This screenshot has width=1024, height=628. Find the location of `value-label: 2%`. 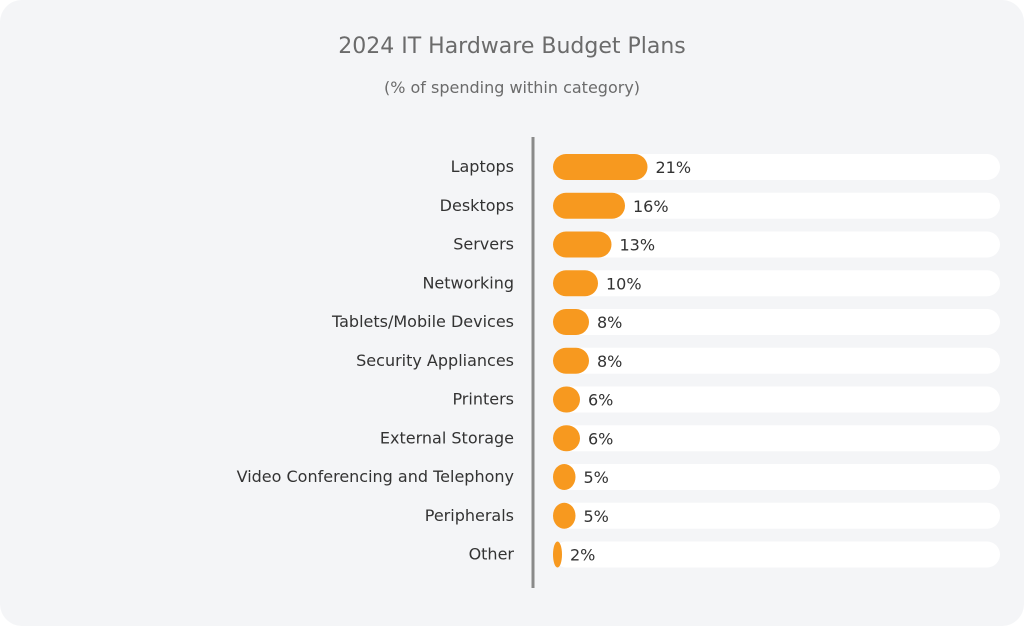

value-label: 2% is located at coordinates (582, 555).